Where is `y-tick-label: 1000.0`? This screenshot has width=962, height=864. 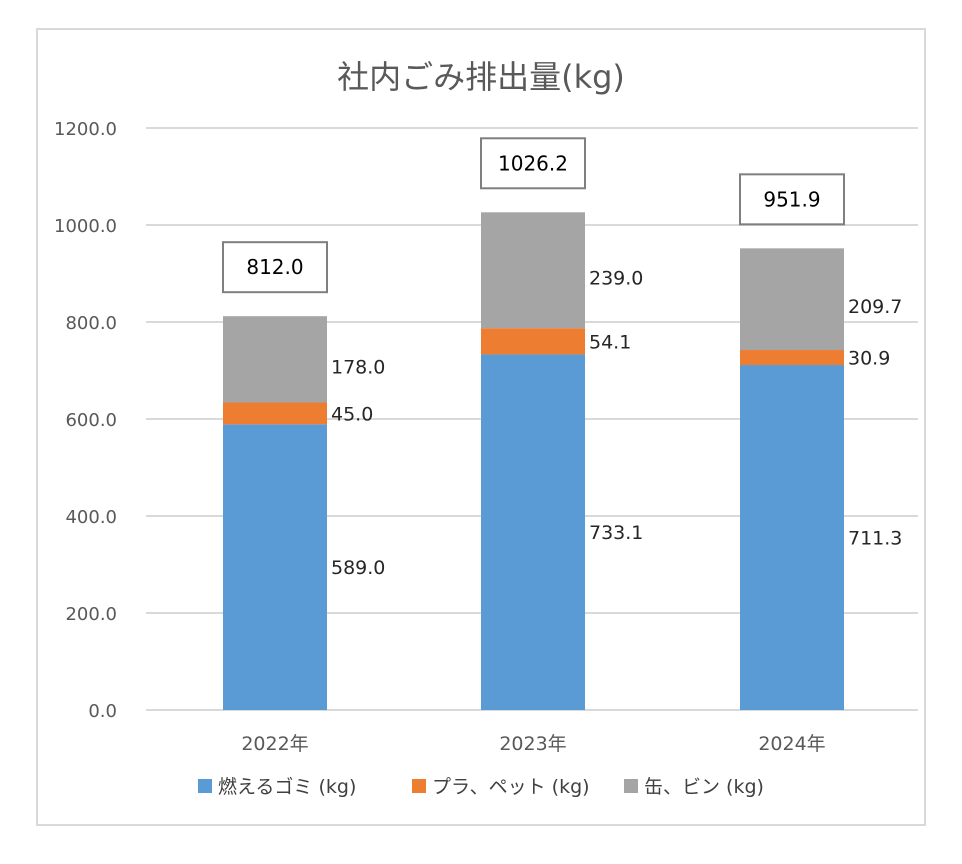
y-tick-label: 1000.0 is located at coordinates (85, 226).